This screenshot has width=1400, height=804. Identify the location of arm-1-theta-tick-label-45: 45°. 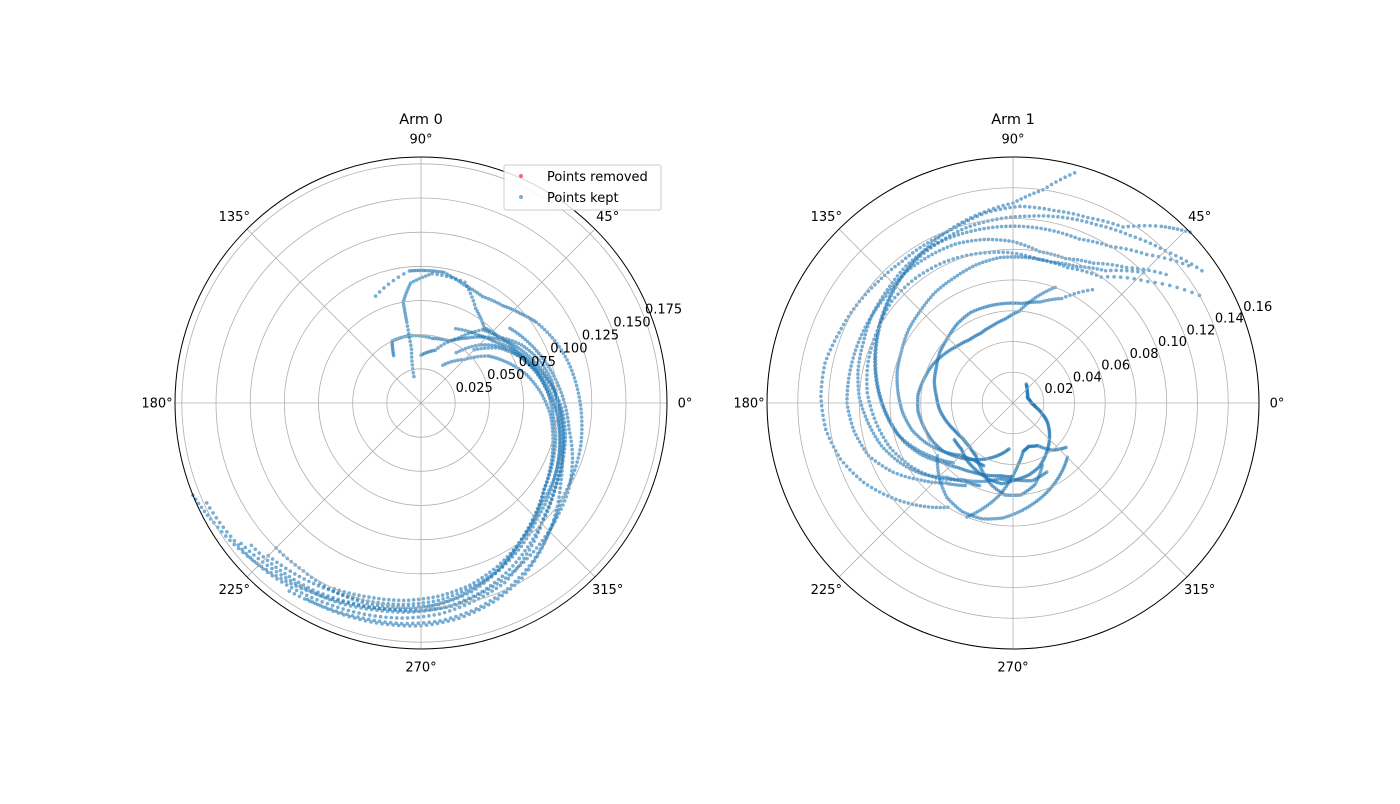
(1199, 217).